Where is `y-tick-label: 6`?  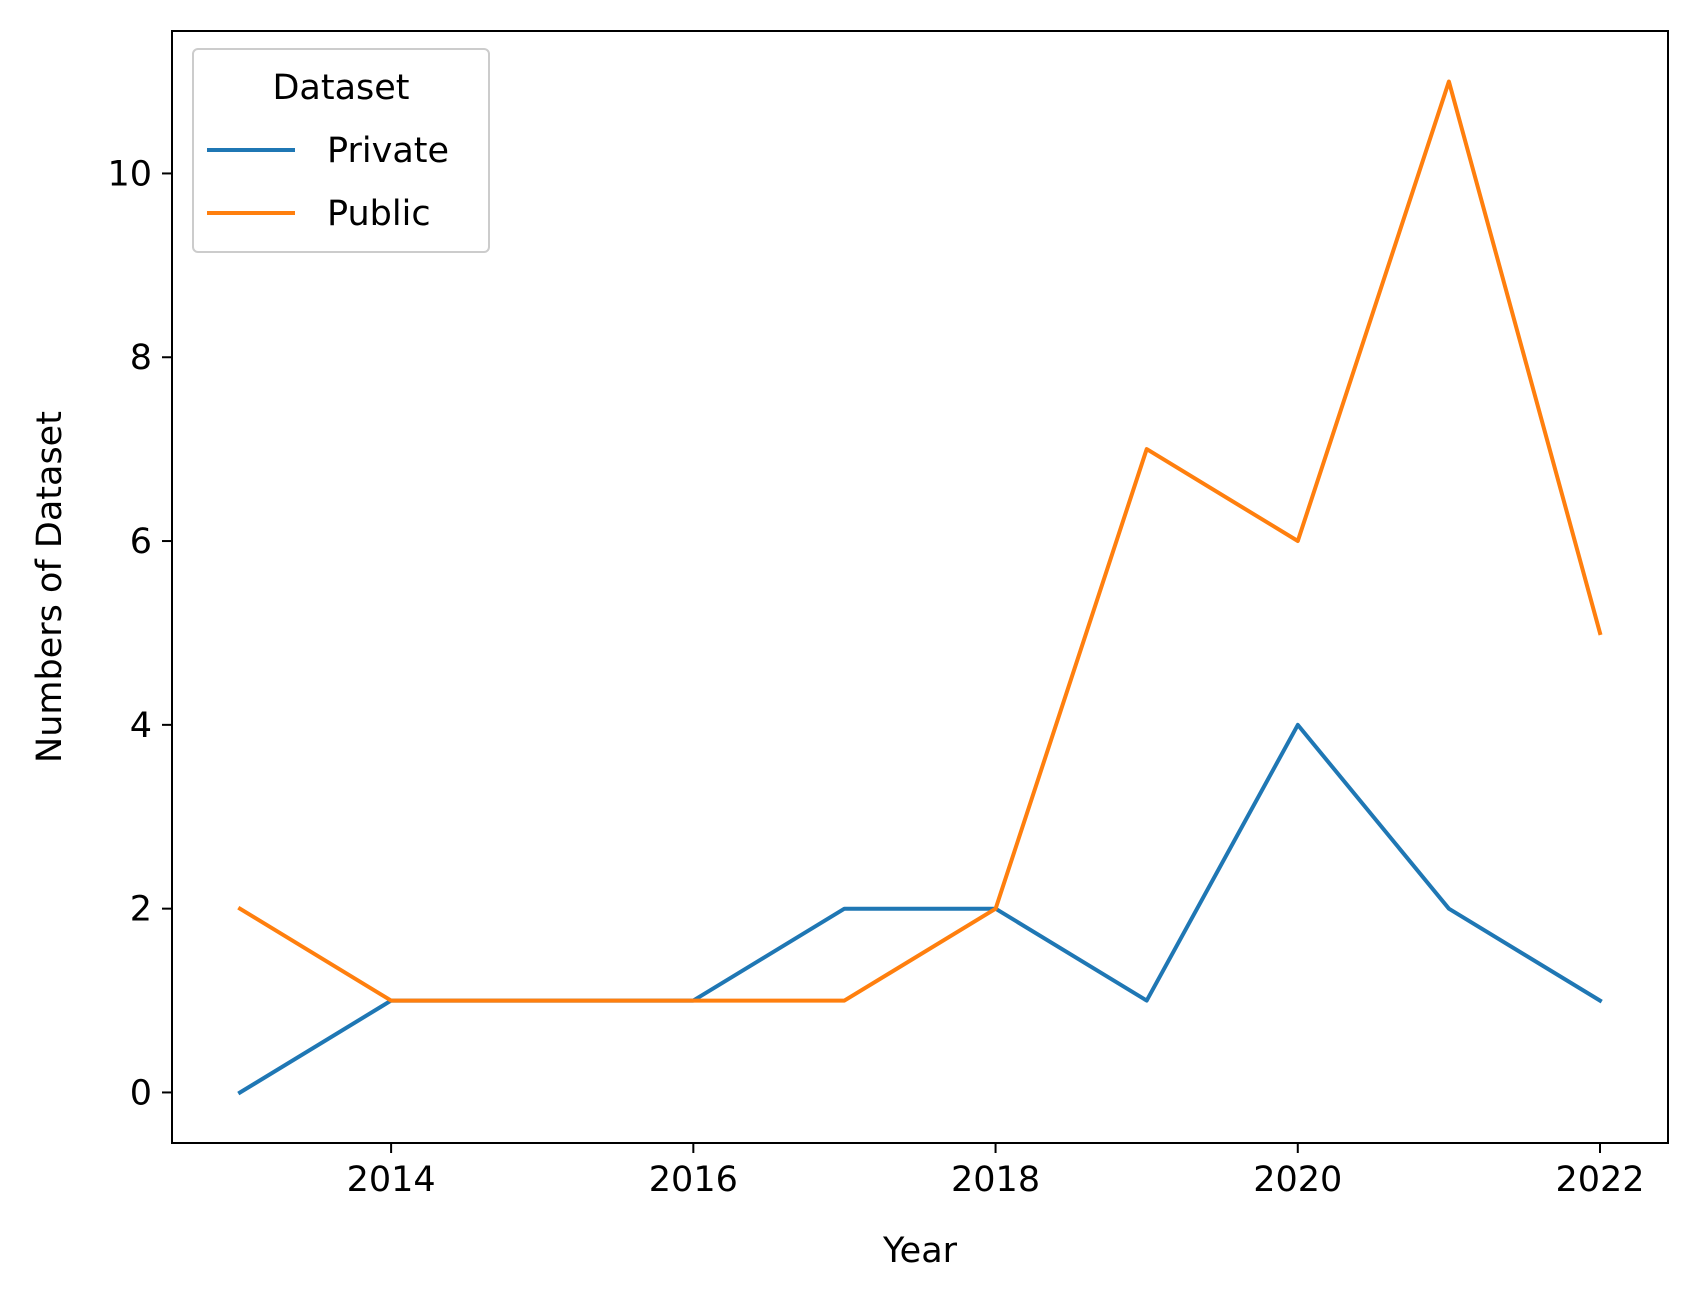 y-tick-label: 6 is located at coordinates (141, 542).